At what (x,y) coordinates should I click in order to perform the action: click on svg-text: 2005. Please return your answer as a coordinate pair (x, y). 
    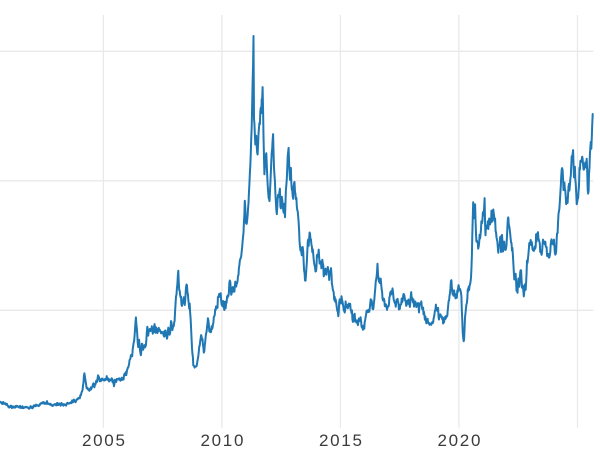
    Looking at the image, I should click on (104, 440).